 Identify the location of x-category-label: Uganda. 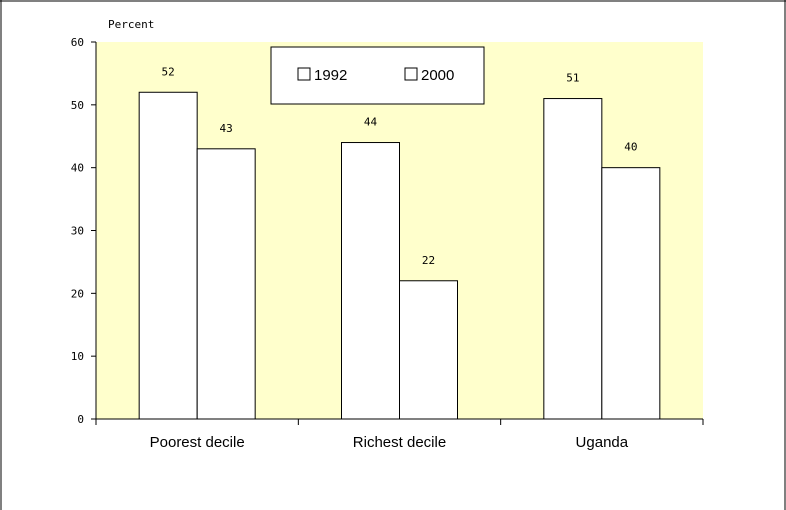
(602, 442).